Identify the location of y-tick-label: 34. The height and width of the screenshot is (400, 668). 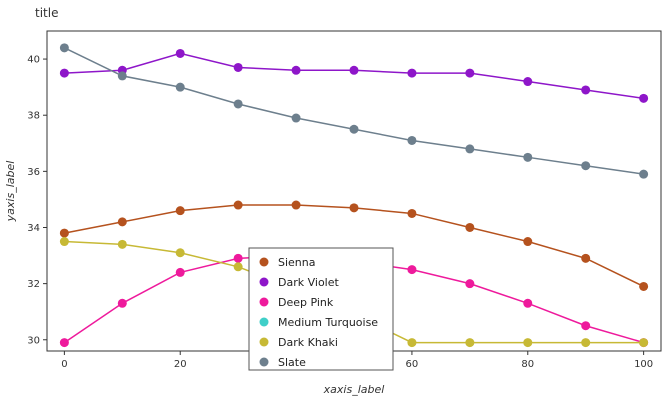
(33, 228).